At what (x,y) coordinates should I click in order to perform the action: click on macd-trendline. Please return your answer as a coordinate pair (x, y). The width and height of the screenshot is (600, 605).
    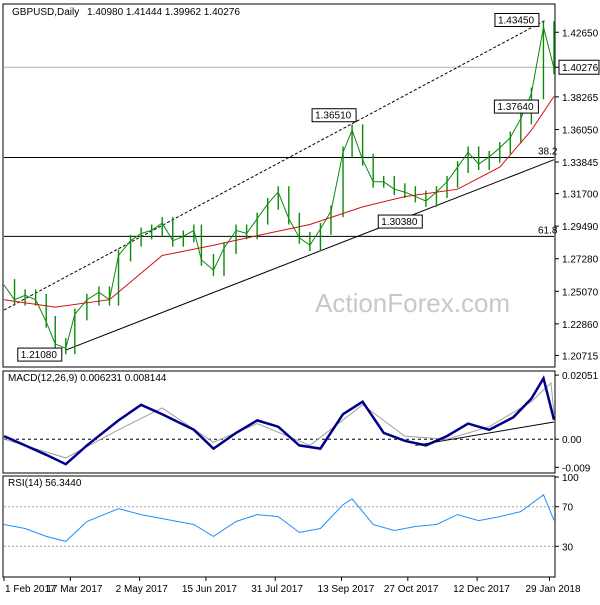
    Looking at the image, I should click on (485, 433).